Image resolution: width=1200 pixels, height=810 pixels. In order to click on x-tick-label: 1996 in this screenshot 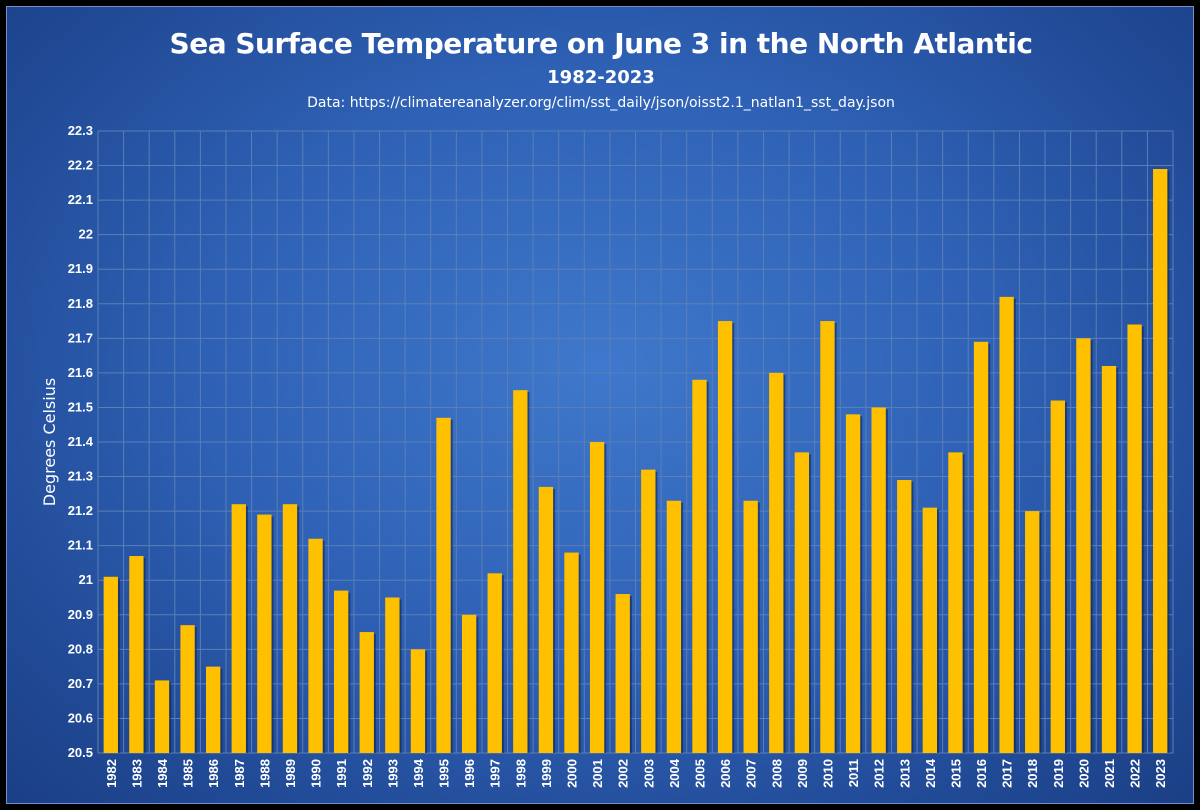, I will do `click(469, 773)`.